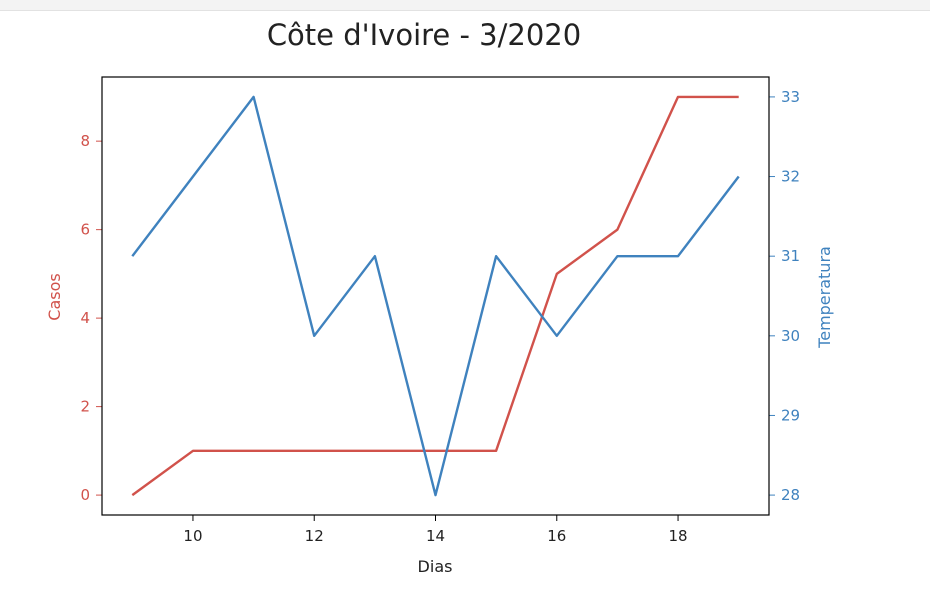 The image size is (930, 610). Describe the element at coordinates (85, 407) in the screenshot. I see `y-left-tick-label: 2` at that location.